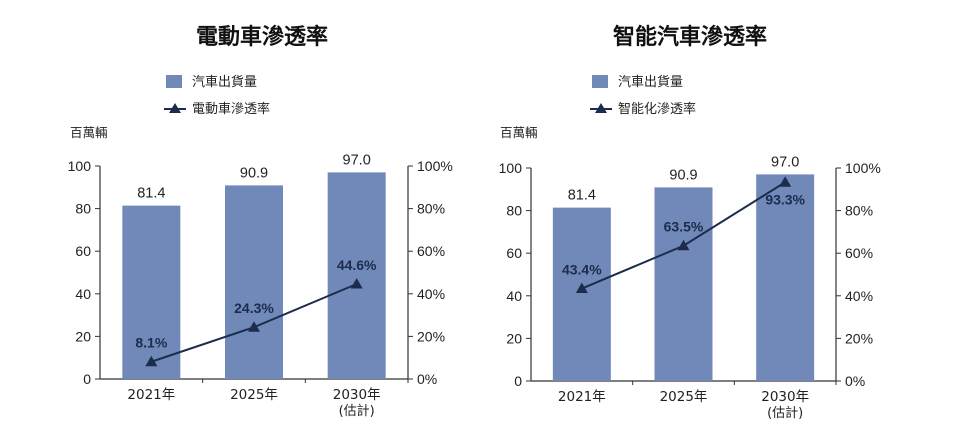 This screenshot has width=969, height=425. I want to click on legend-line-label: 電動車滲透率, so click(231, 109).